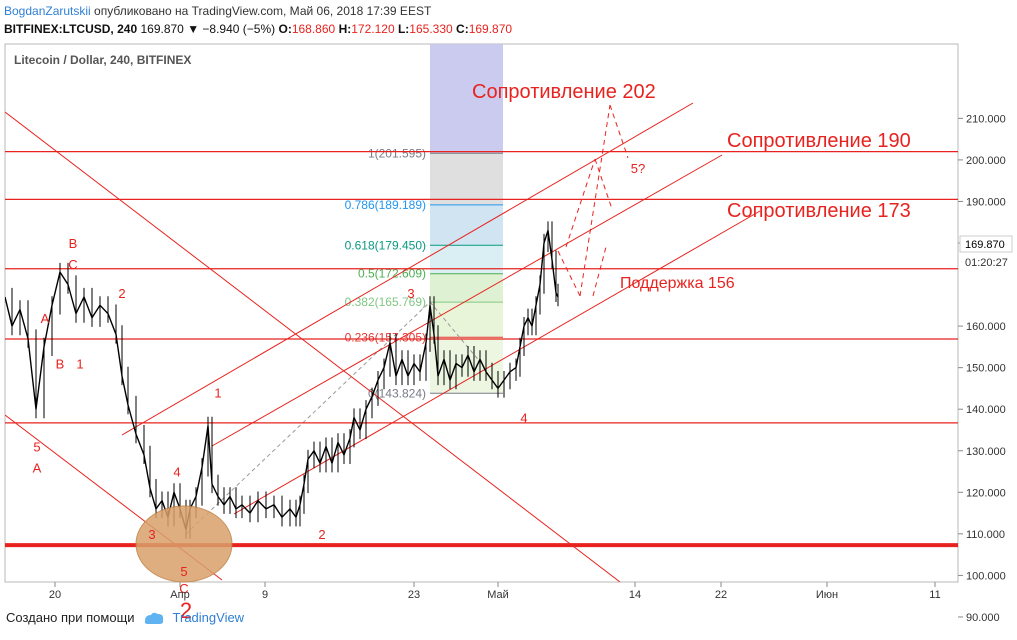  What do you see at coordinates (385, 205) in the screenshot?
I see `fib-level-label: 0.786(189.189)` at bounding box center [385, 205].